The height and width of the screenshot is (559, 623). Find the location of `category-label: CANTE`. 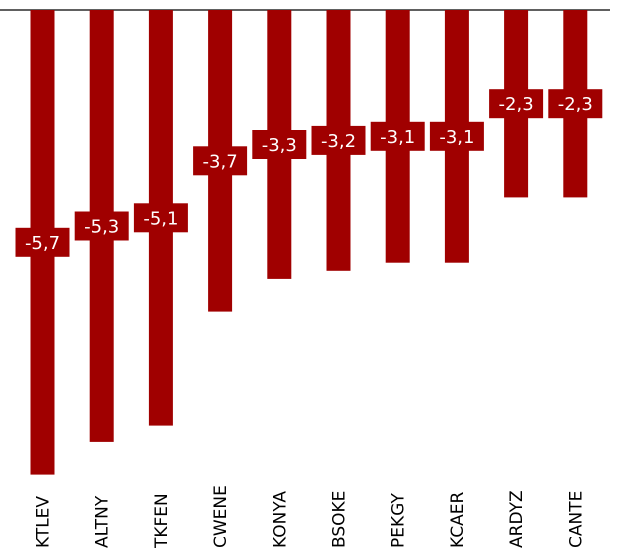

category-label: CANTE is located at coordinates (576, 519).